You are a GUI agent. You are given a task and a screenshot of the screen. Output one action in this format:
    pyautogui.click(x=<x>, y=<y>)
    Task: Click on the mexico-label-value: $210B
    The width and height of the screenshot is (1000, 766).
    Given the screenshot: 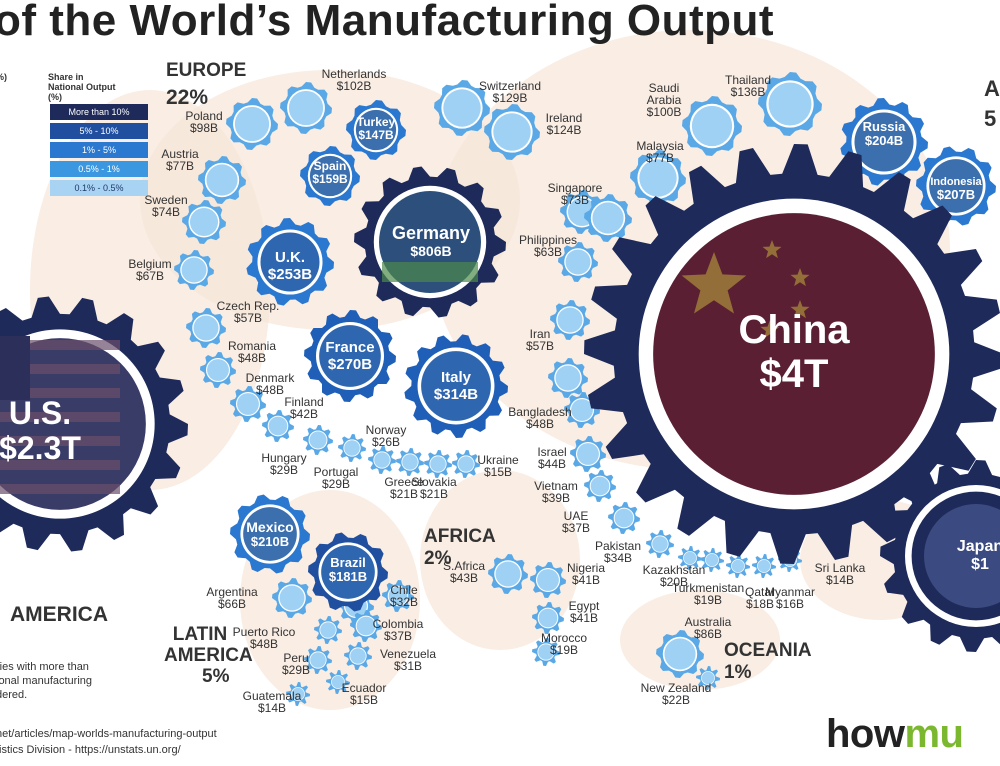 What is the action you would take?
    pyautogui.click(x=270, y=542)
    